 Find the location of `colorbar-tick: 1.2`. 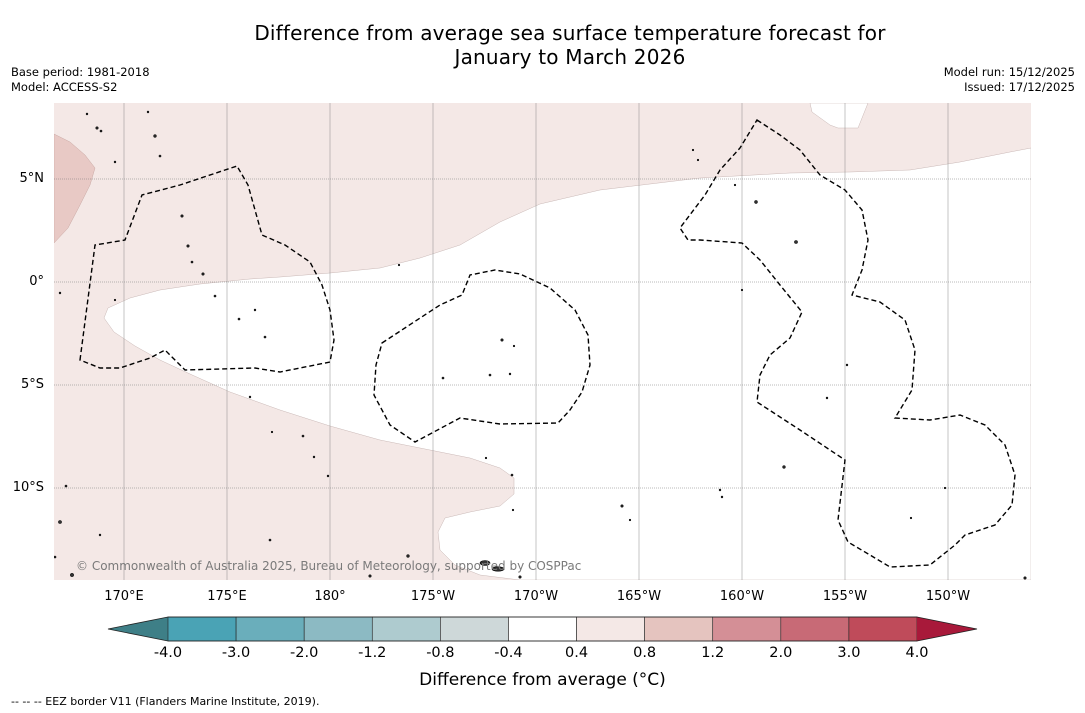

colorbar-tick: 1.2 is located at coordinates (713, 653).